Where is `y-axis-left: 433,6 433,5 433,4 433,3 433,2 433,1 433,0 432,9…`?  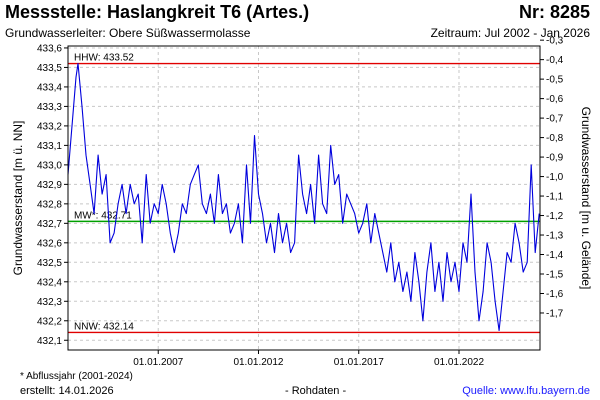
y-axis-left: 433,6 433,5 433,4 433,3 433,2 433,1 433,0 432,9… is located at coordinates (52, 195).